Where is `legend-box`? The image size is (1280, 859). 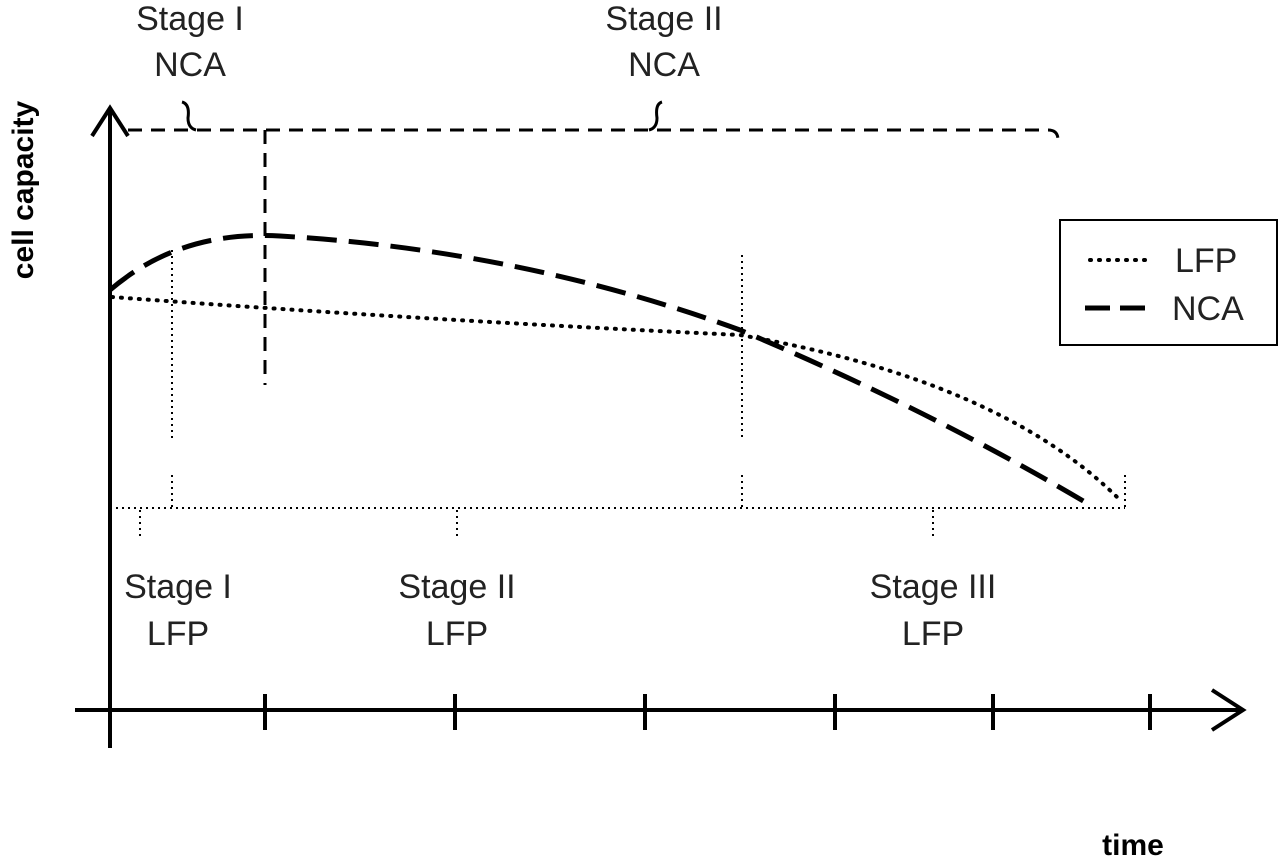 legend-box is located at coordinates (1168, 282).